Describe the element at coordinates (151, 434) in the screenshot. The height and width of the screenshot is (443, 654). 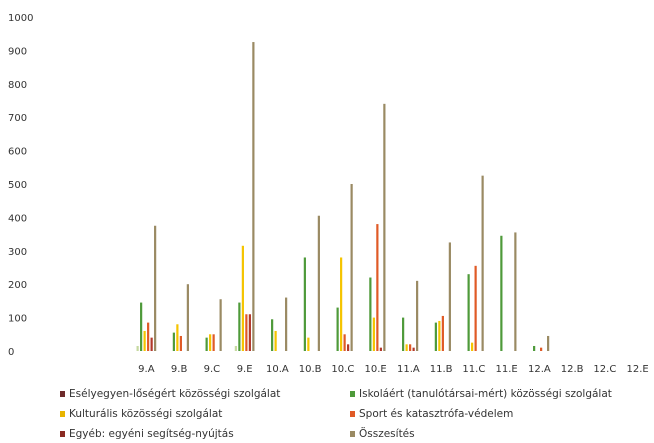
I see `legend-label: Egyéb: egyéni segítség-nyújtás` at that location.